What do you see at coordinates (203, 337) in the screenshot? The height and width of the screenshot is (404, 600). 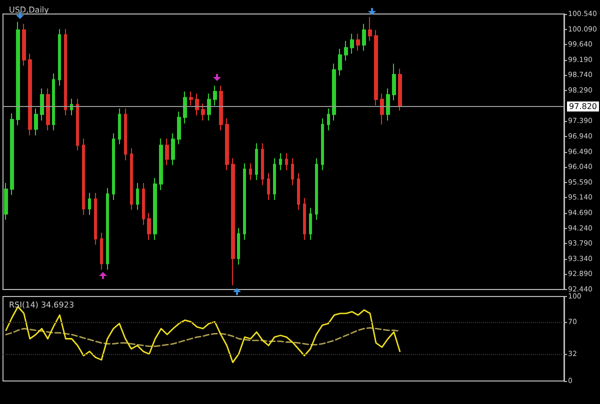 I see `line-series` at bounding box center [203, 337].